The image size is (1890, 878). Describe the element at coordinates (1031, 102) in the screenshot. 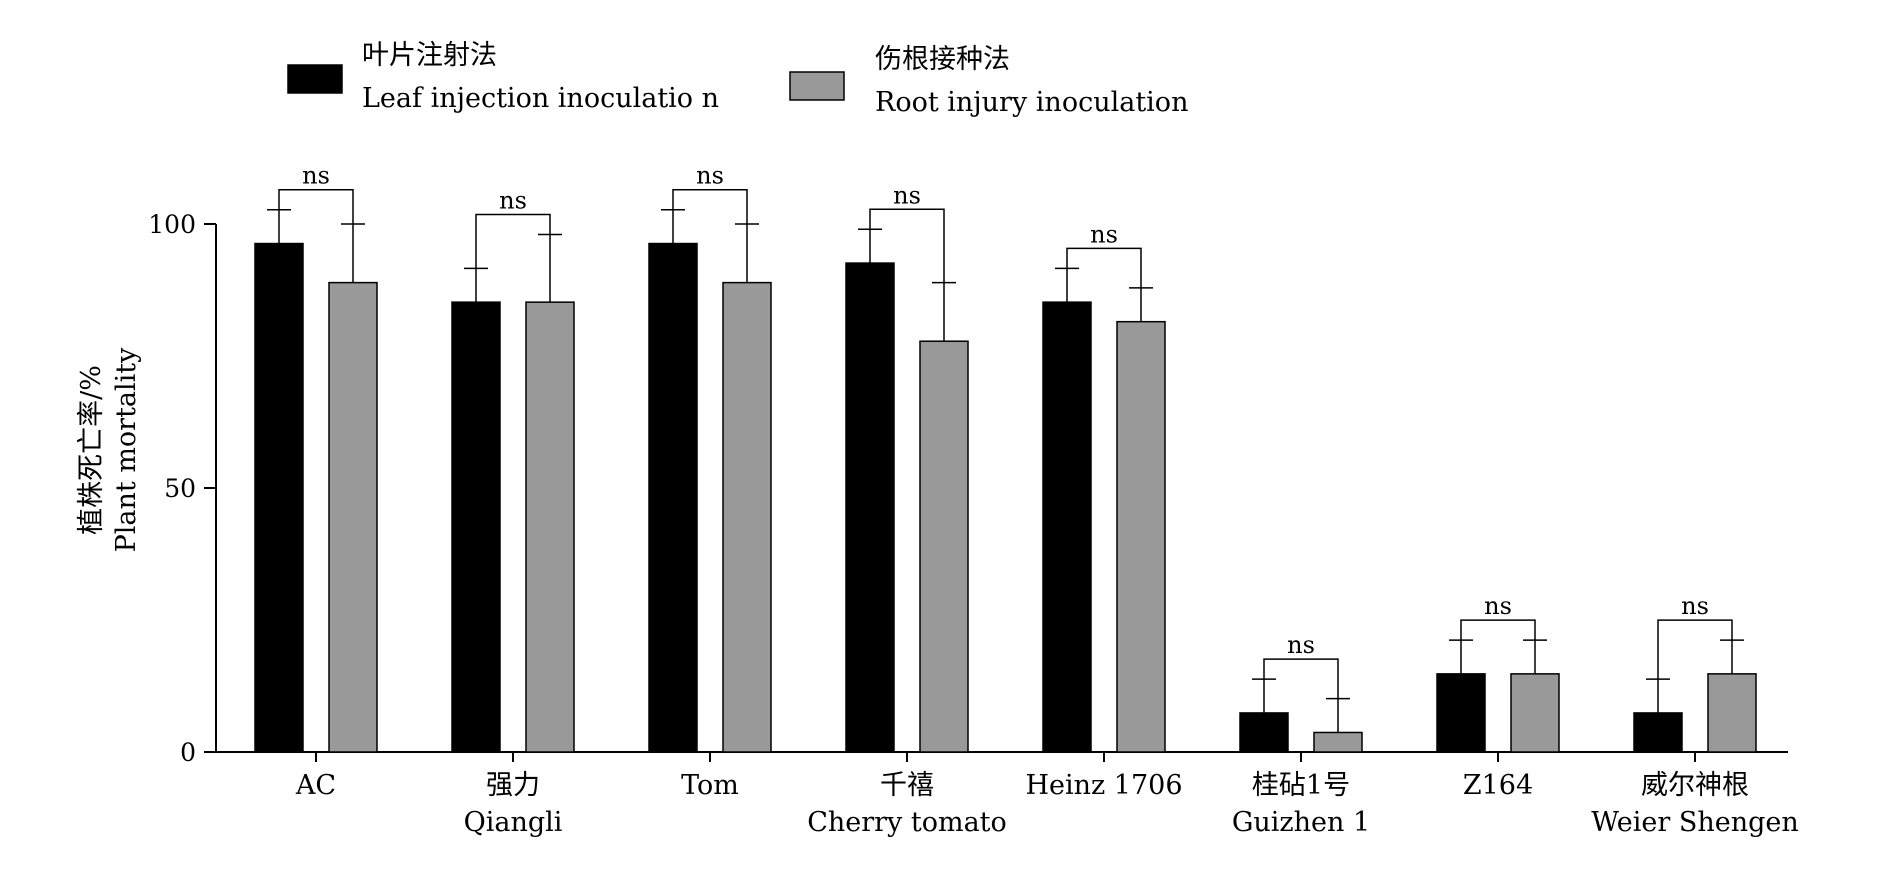

I see `legend-label-root-injury-en: Root injury inoculation` at that location.